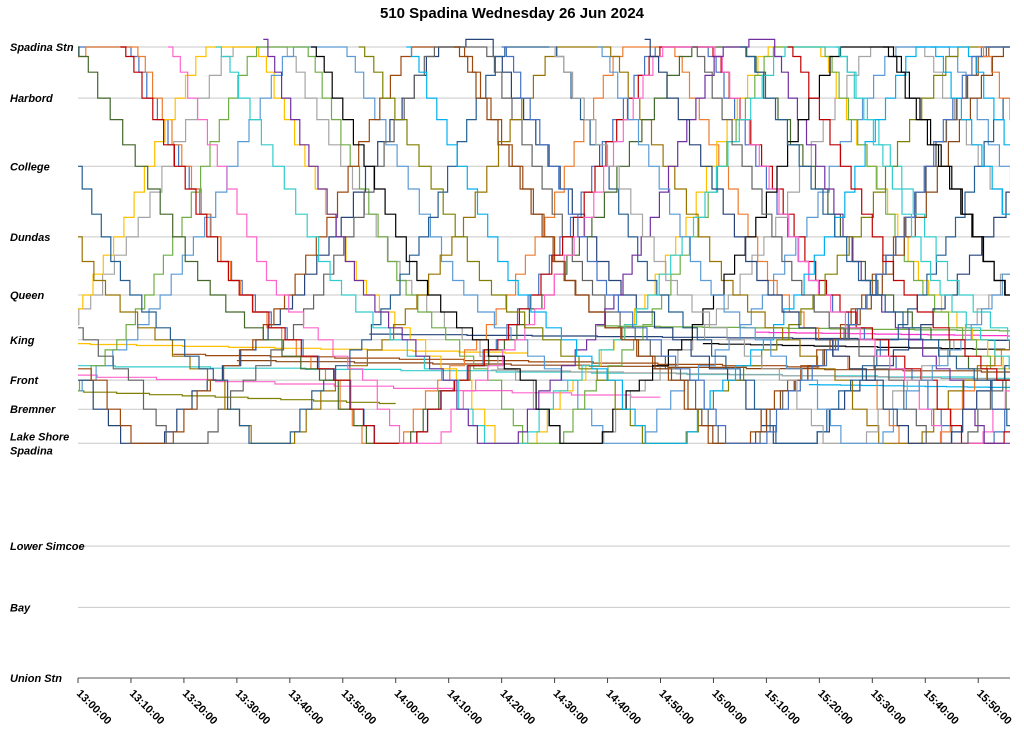 Image resolution: width=1024 pixels, height=755 pixels. I want to click on station-label: Spadina Stn, so click(42, 48).